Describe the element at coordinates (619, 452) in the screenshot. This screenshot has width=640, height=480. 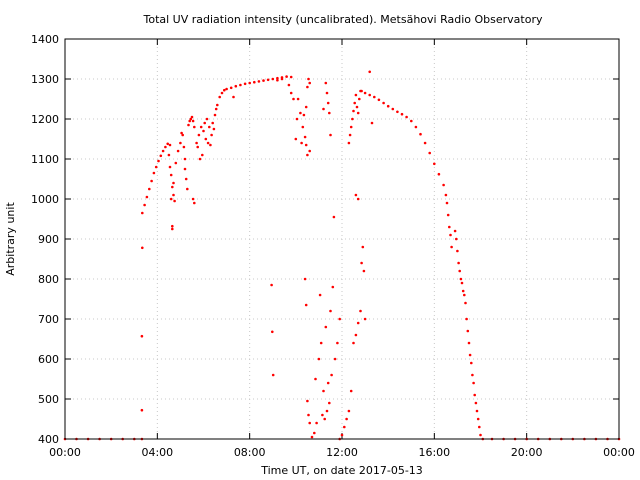
I see `x-tick-label: 00:00` at that location.